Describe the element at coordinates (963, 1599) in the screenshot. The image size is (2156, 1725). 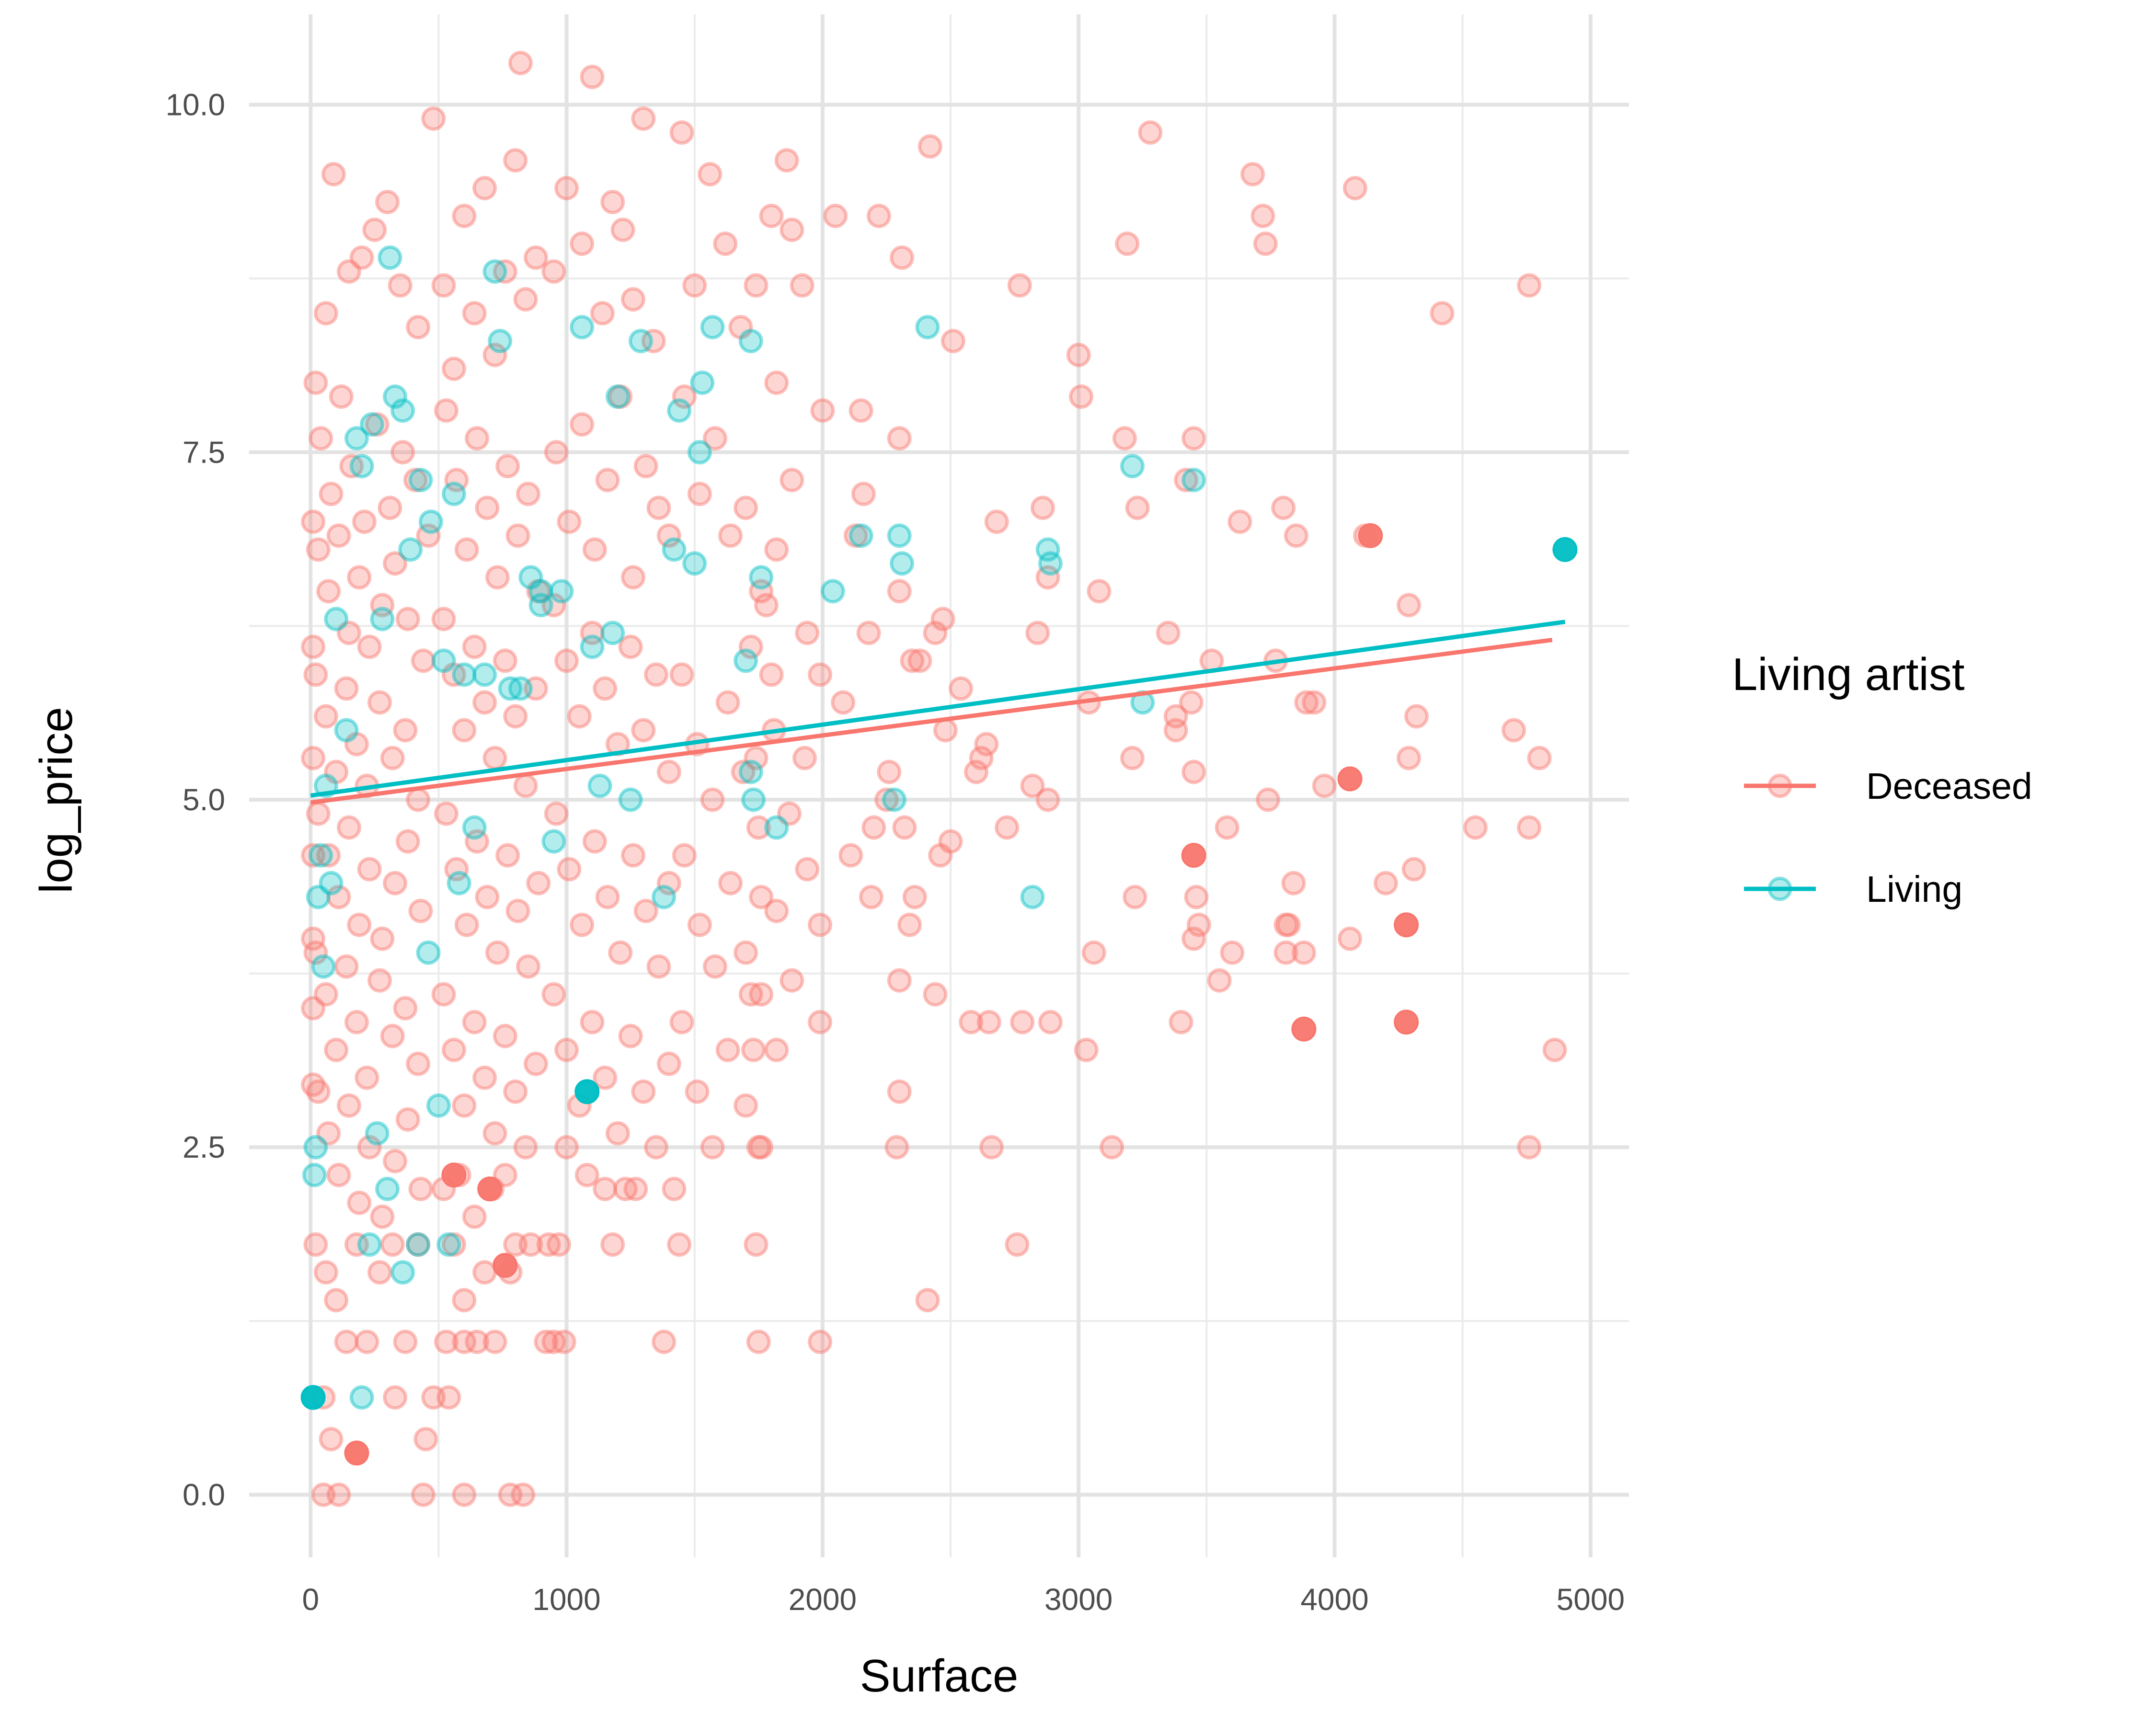
I see `x-axis-tick-labels: 0 1000 2000 3000 4000 5000` at that location.